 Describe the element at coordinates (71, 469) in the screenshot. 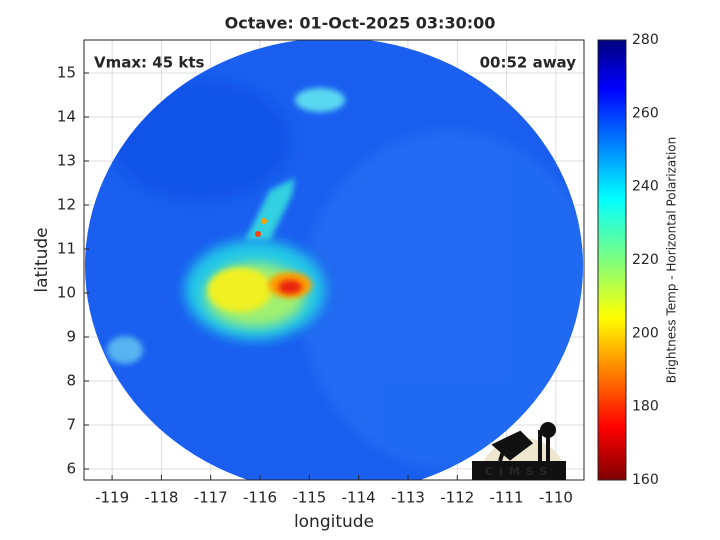

I see `y-tick-label: 6` at that location.